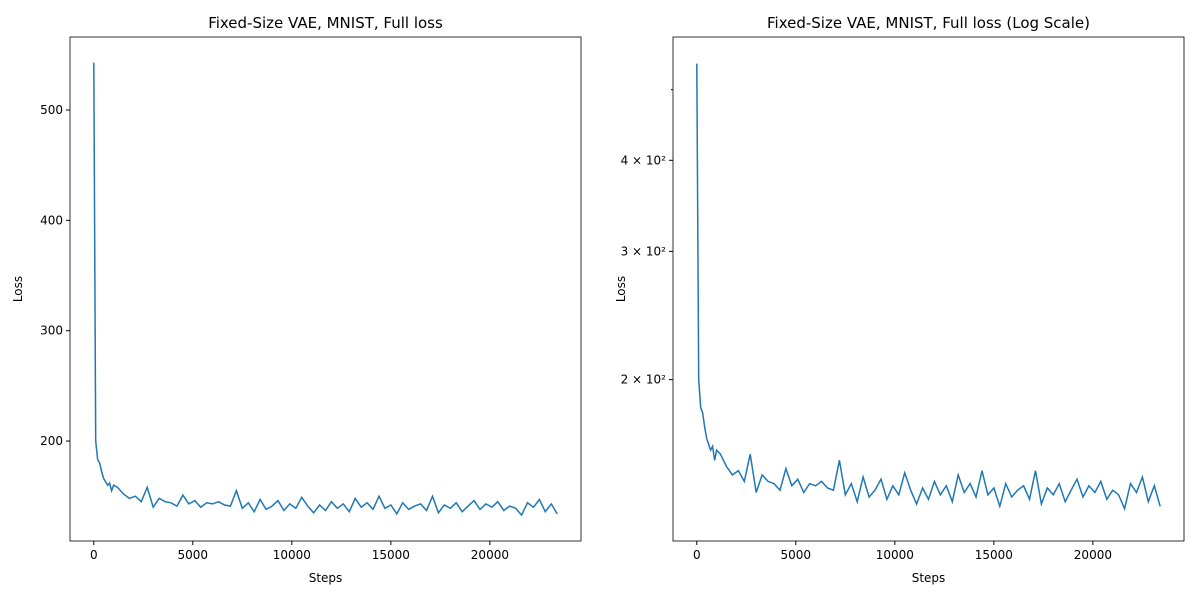 The image size is (1200, 604). Describe the element at coordinates (51, 441) in the screenshot. I see `y-tick-label: 200` at that location.